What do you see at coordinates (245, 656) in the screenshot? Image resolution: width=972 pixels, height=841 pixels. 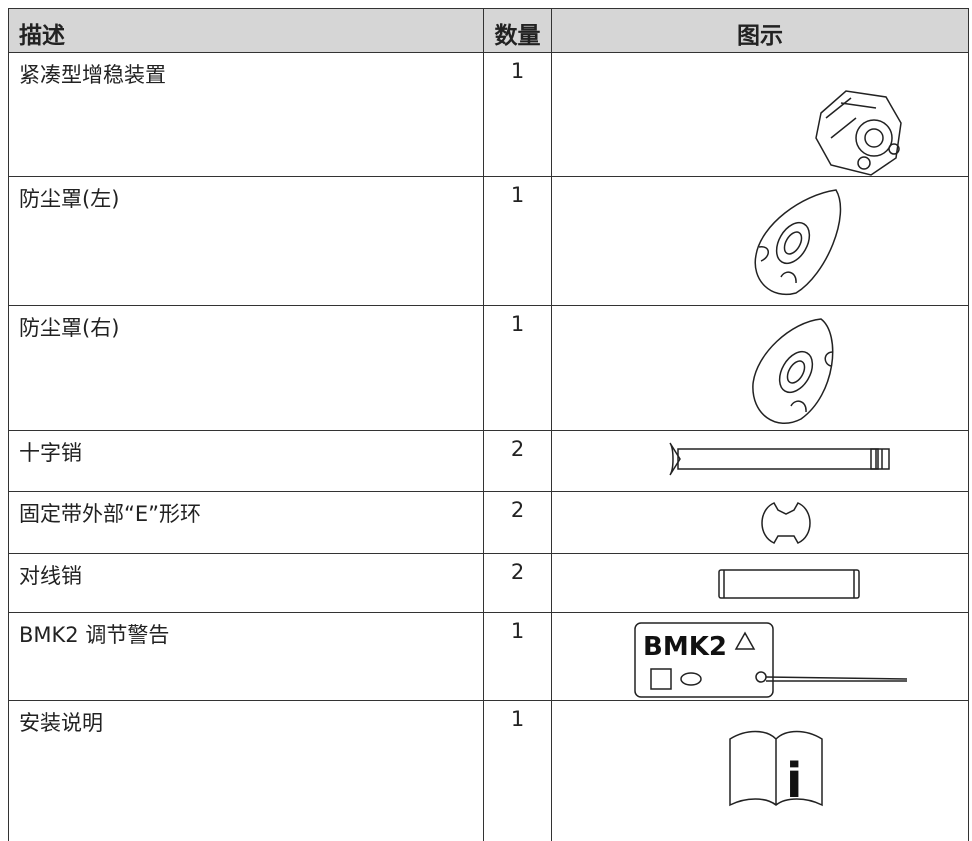 I see `description-cell: BMK2 调节警告` at bounding box center [245, 656].